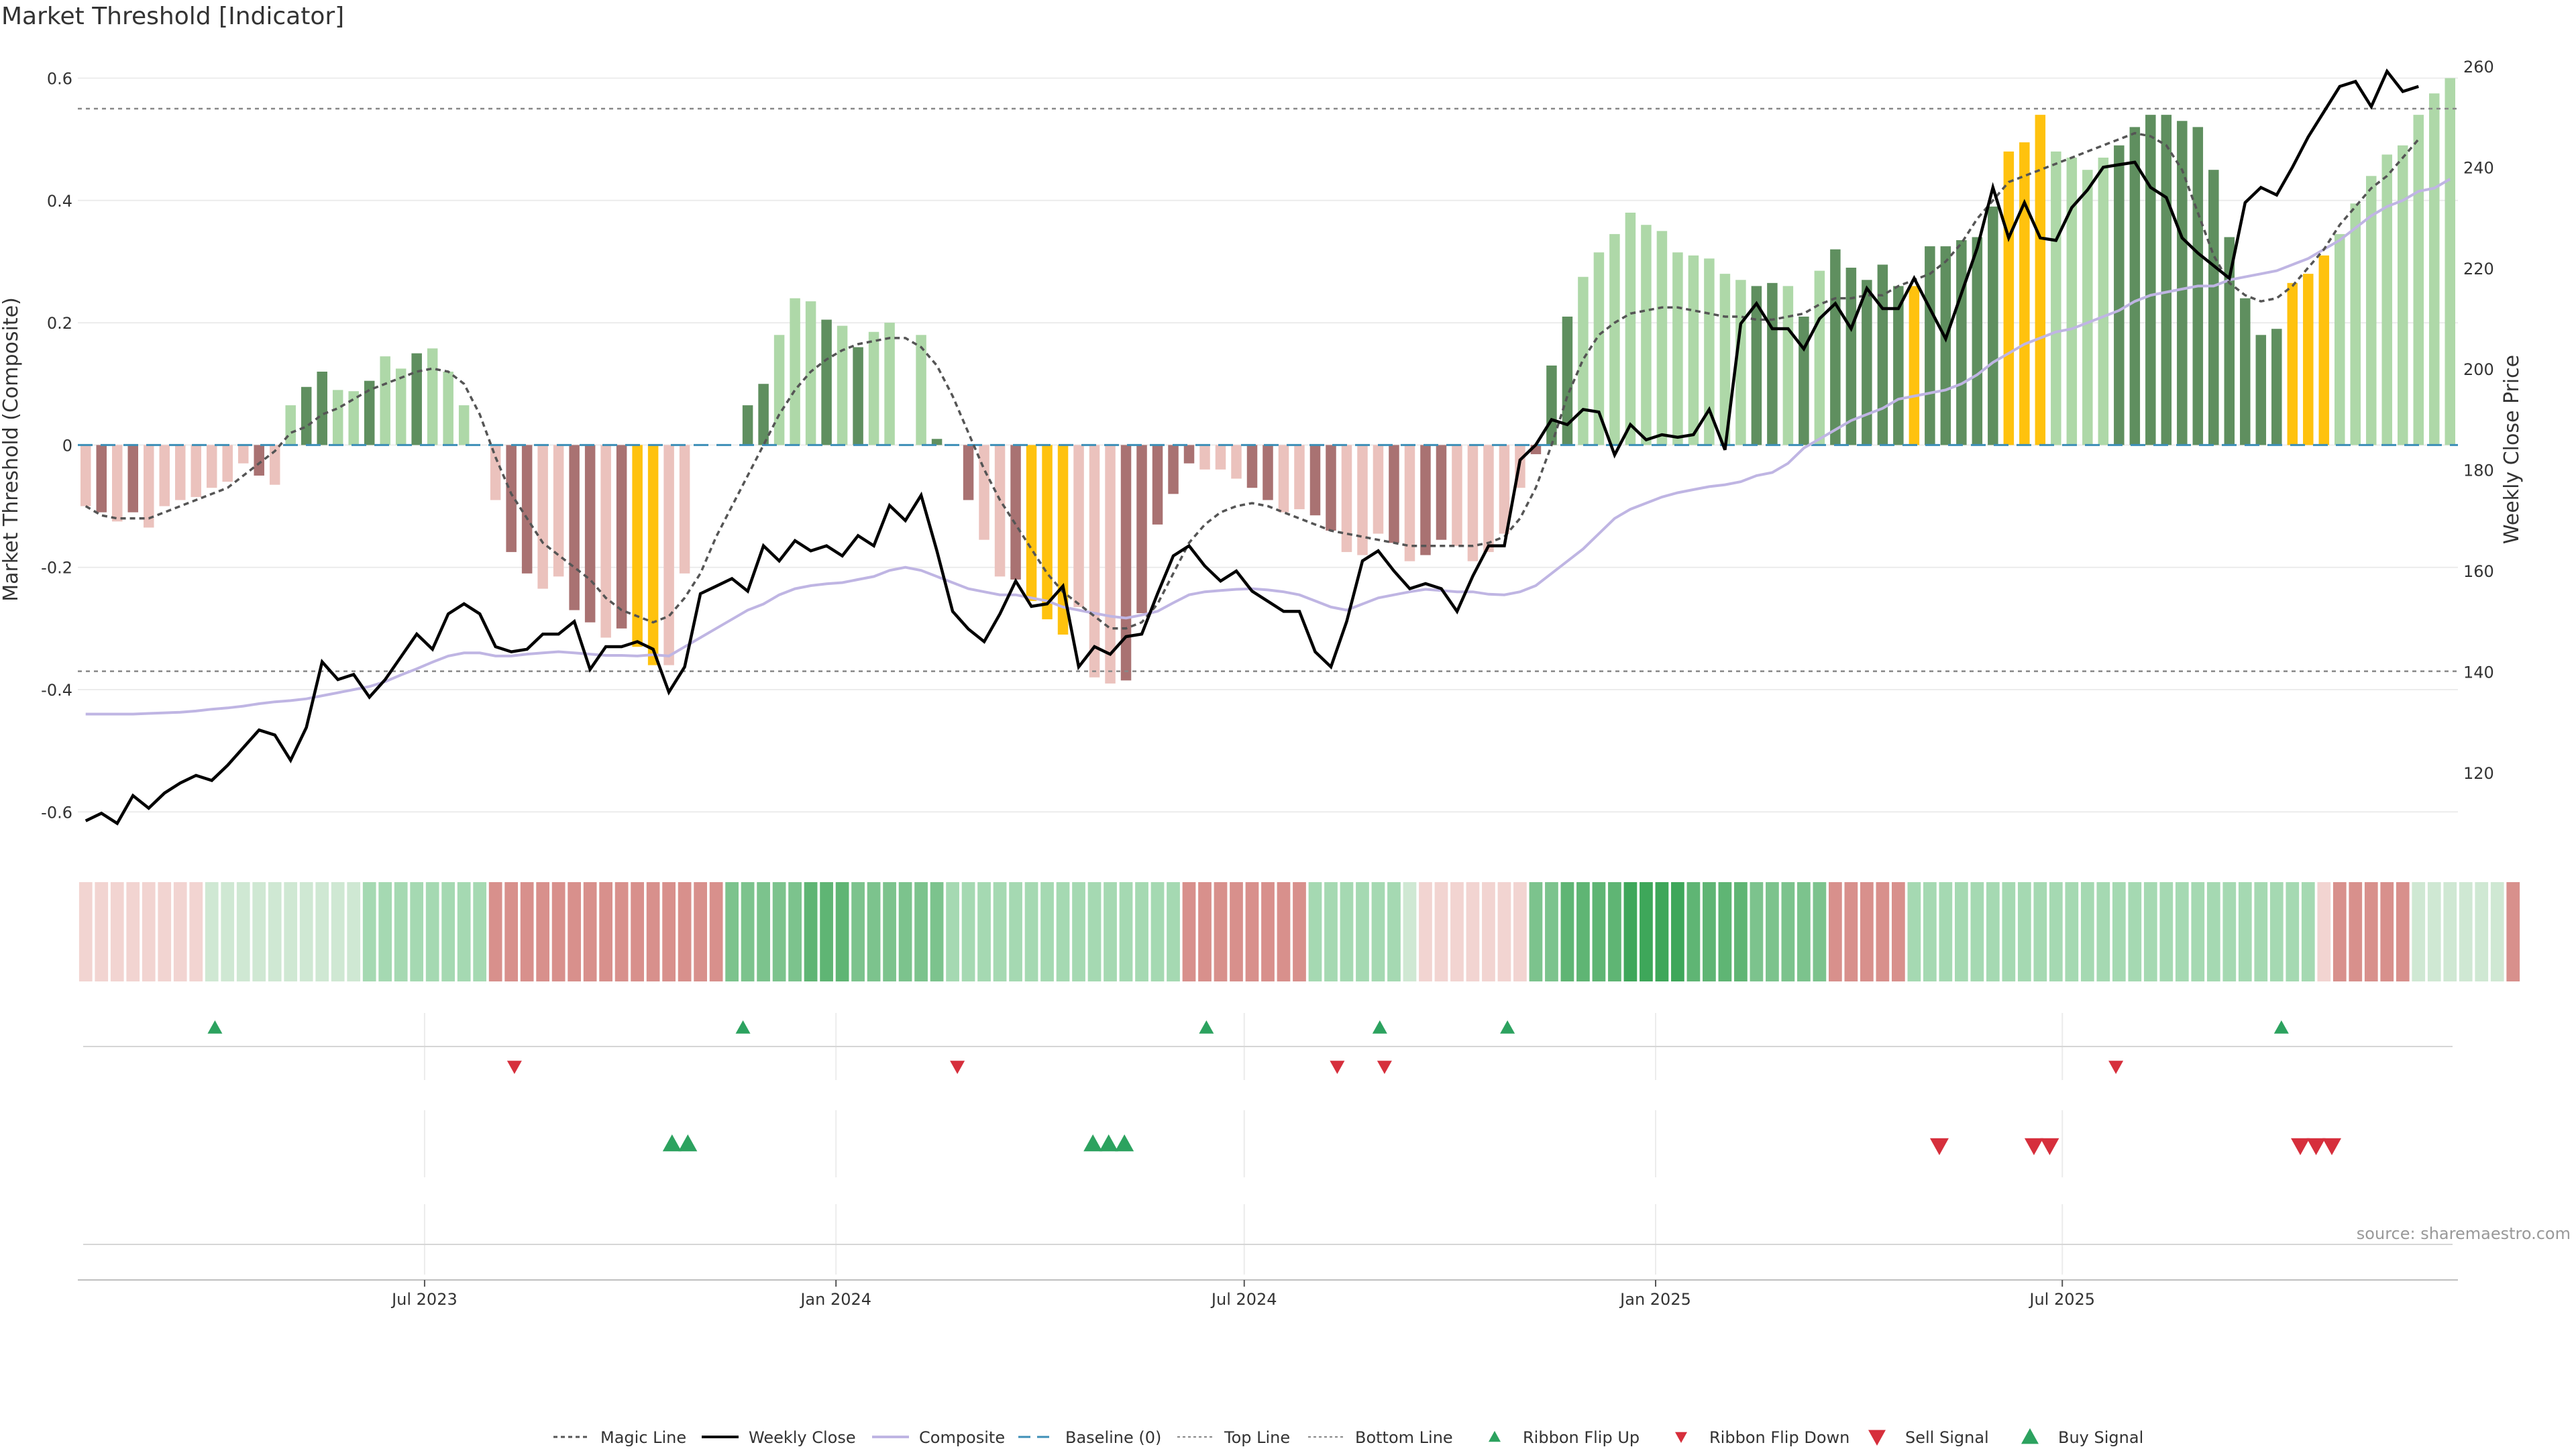 The width and height of the screenshot is (2576, 1449). What do you see at coordinates (2030, 1436) in the screenshot?
I see `legend-swatch` at bounding box center [2030, 1436].